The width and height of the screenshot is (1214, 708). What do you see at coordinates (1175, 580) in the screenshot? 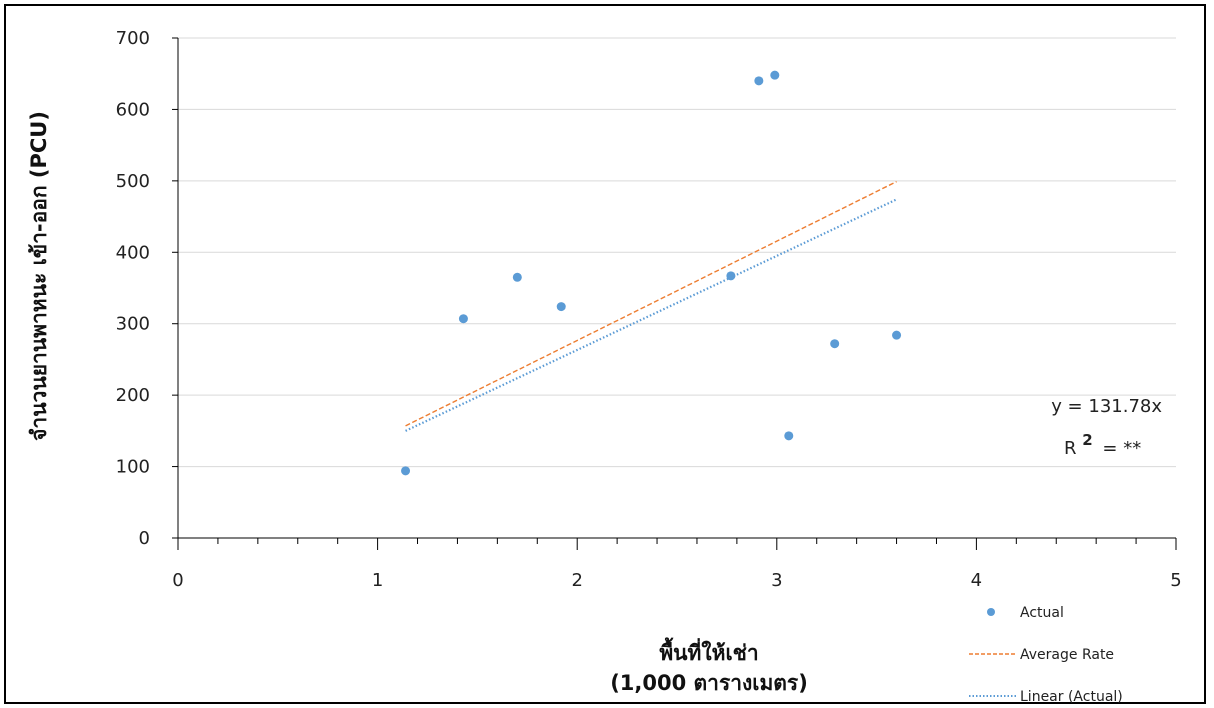
I see `x-tick-label: 5` at bounding box center [1175, 580].